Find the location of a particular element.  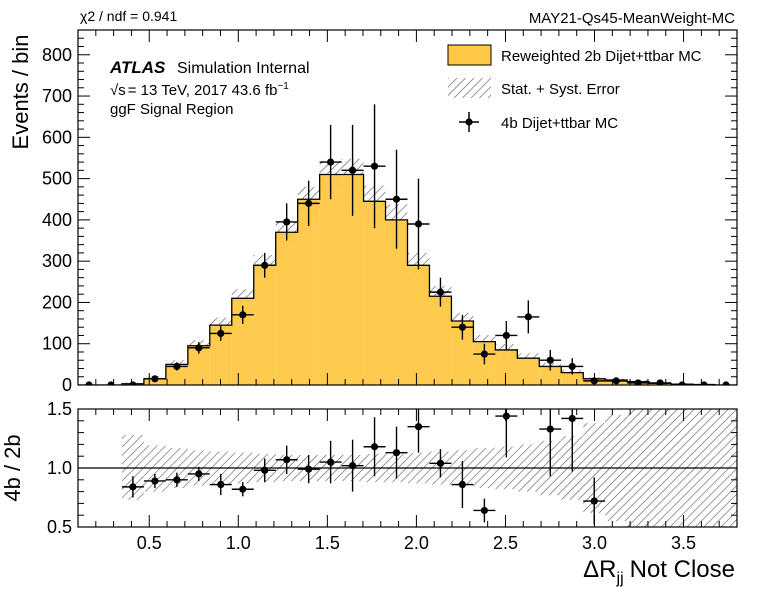

legend-swatch-fill is located at coordinates (469, 55).